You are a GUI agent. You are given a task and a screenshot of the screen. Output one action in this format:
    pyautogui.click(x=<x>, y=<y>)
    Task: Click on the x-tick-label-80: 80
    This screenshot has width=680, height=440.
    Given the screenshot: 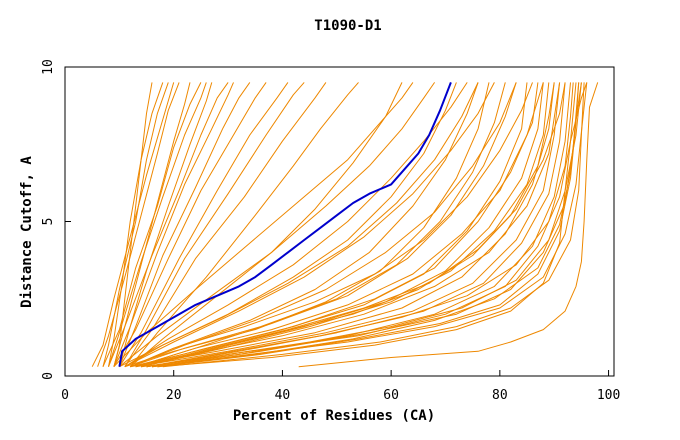 What is the action you would take?
    pyautogui.click(x=500, y=395)
    